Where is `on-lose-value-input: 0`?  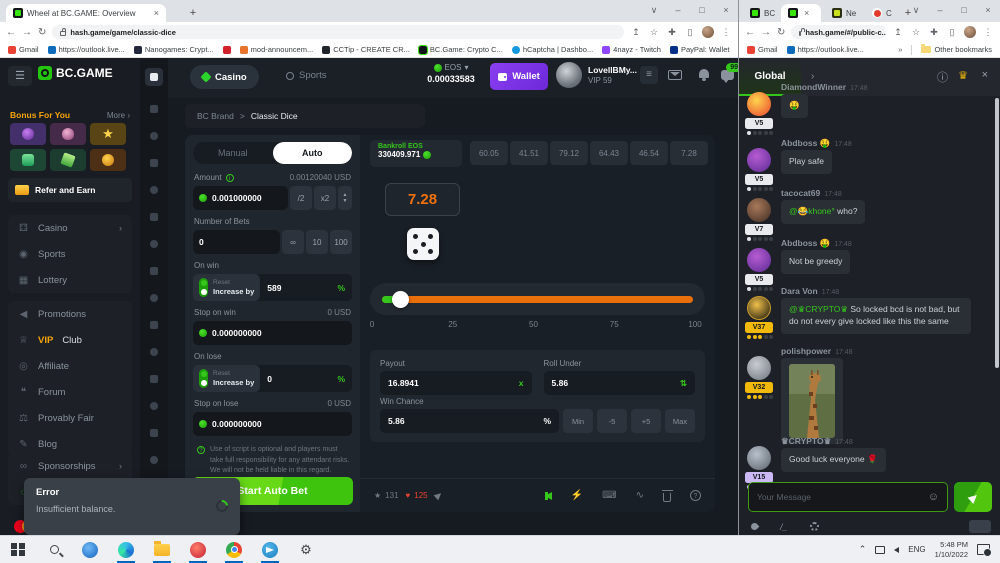 on-lose-value-input: 0 is located at coordinates (270, 378).